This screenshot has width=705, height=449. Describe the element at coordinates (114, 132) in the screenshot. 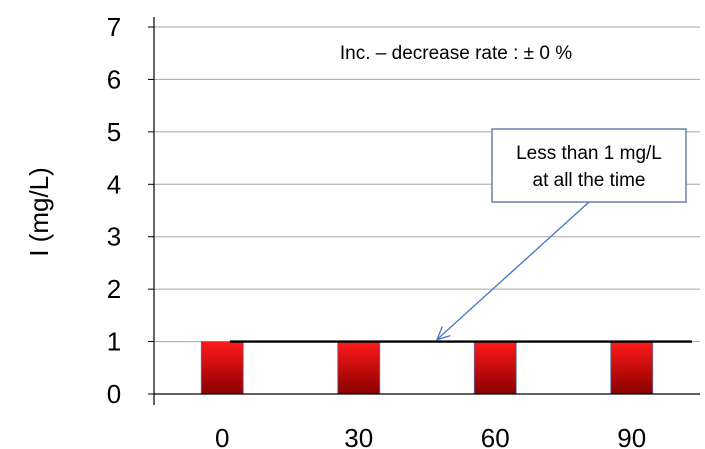

I see `y-tick-label-5: 5` at that location.